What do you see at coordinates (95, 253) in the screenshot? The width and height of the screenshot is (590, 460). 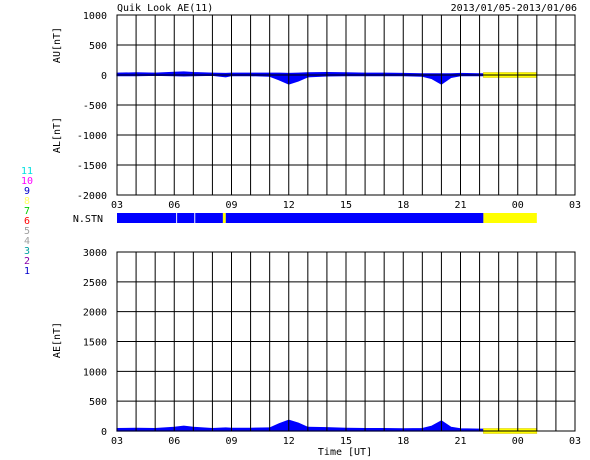 I see `ae-y-tick-label: 3000` at bounding box center [95, 253].